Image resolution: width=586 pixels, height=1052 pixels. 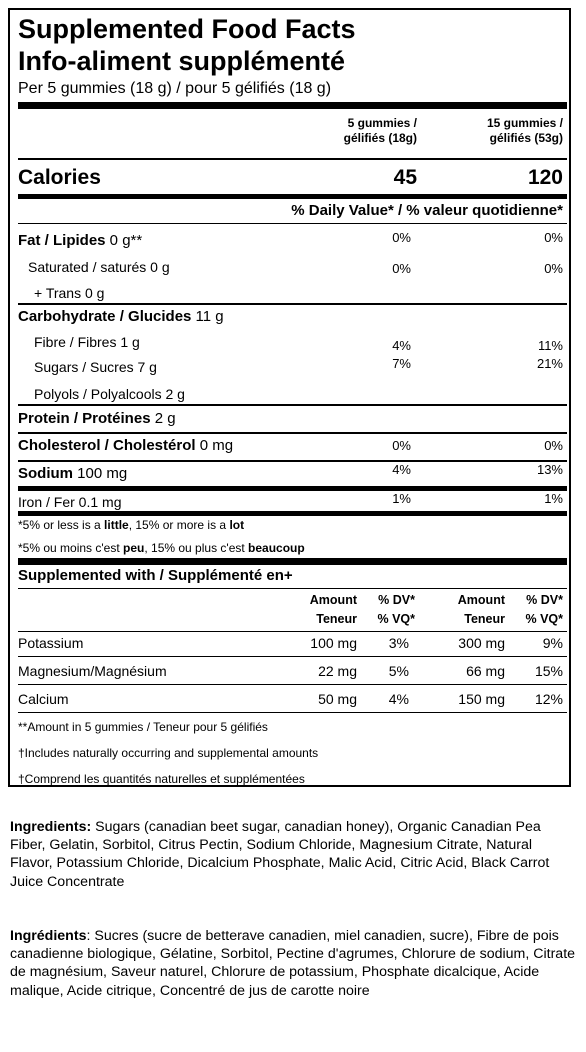 I want to click on supp-row-amount-1: 22 mg, so click(x=337, y=671).